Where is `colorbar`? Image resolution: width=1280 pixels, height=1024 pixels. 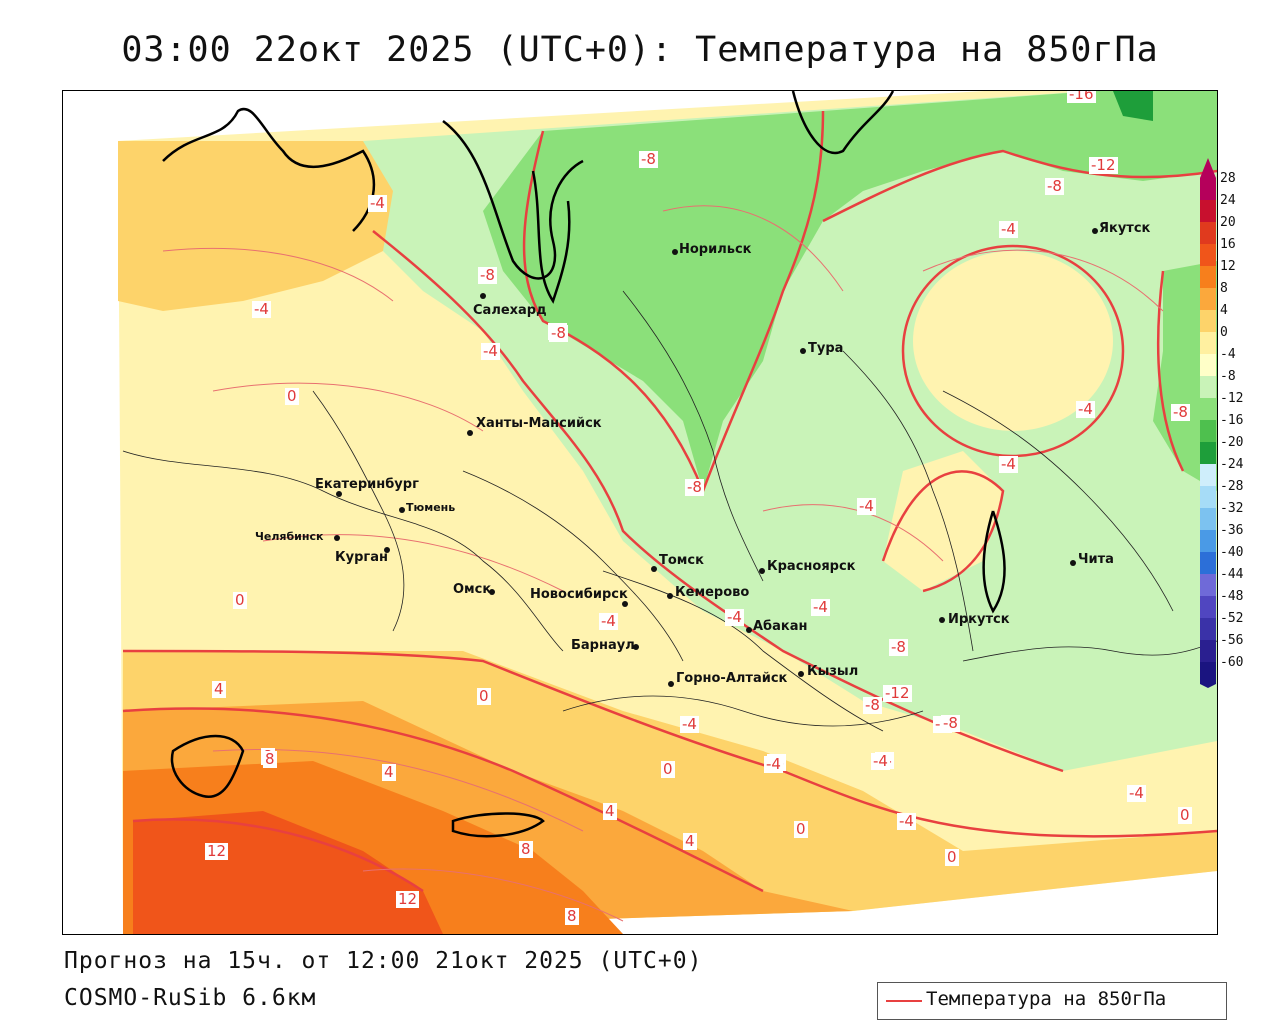 colorbar is located at coordinates (1208, 423).